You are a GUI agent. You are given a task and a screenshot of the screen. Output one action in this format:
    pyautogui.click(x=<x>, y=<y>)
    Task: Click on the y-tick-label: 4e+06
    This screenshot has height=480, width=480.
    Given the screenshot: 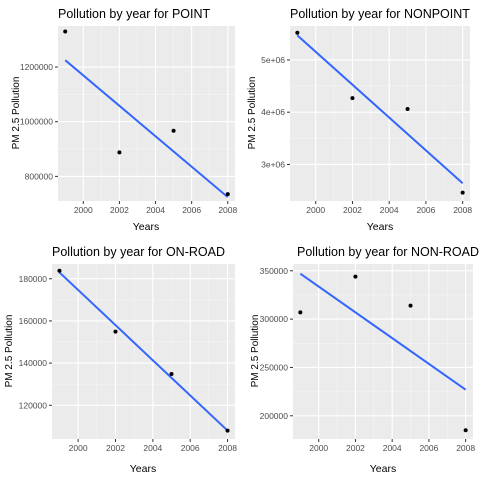 What is the action you would take?
    pyautogui.click(x=273, y=112)
    